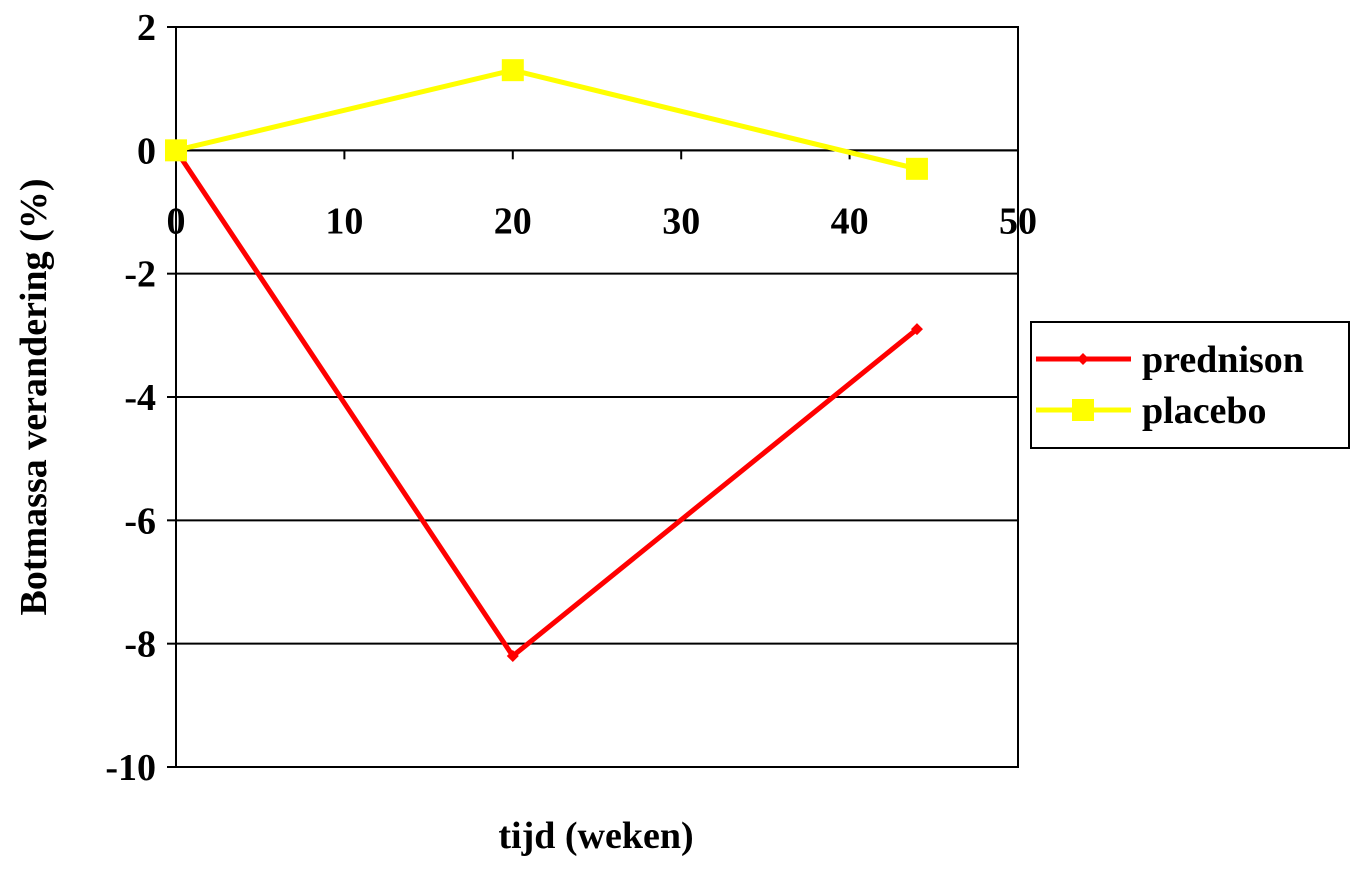  I want to click on y-tick-label: -4, so click(140, 398).